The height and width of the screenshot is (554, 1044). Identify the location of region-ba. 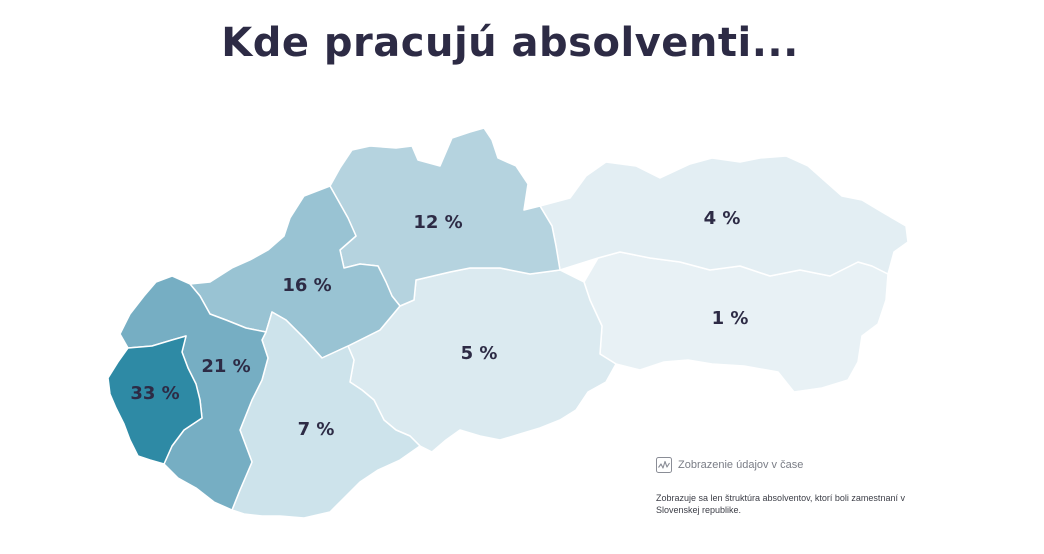
(155, 400).